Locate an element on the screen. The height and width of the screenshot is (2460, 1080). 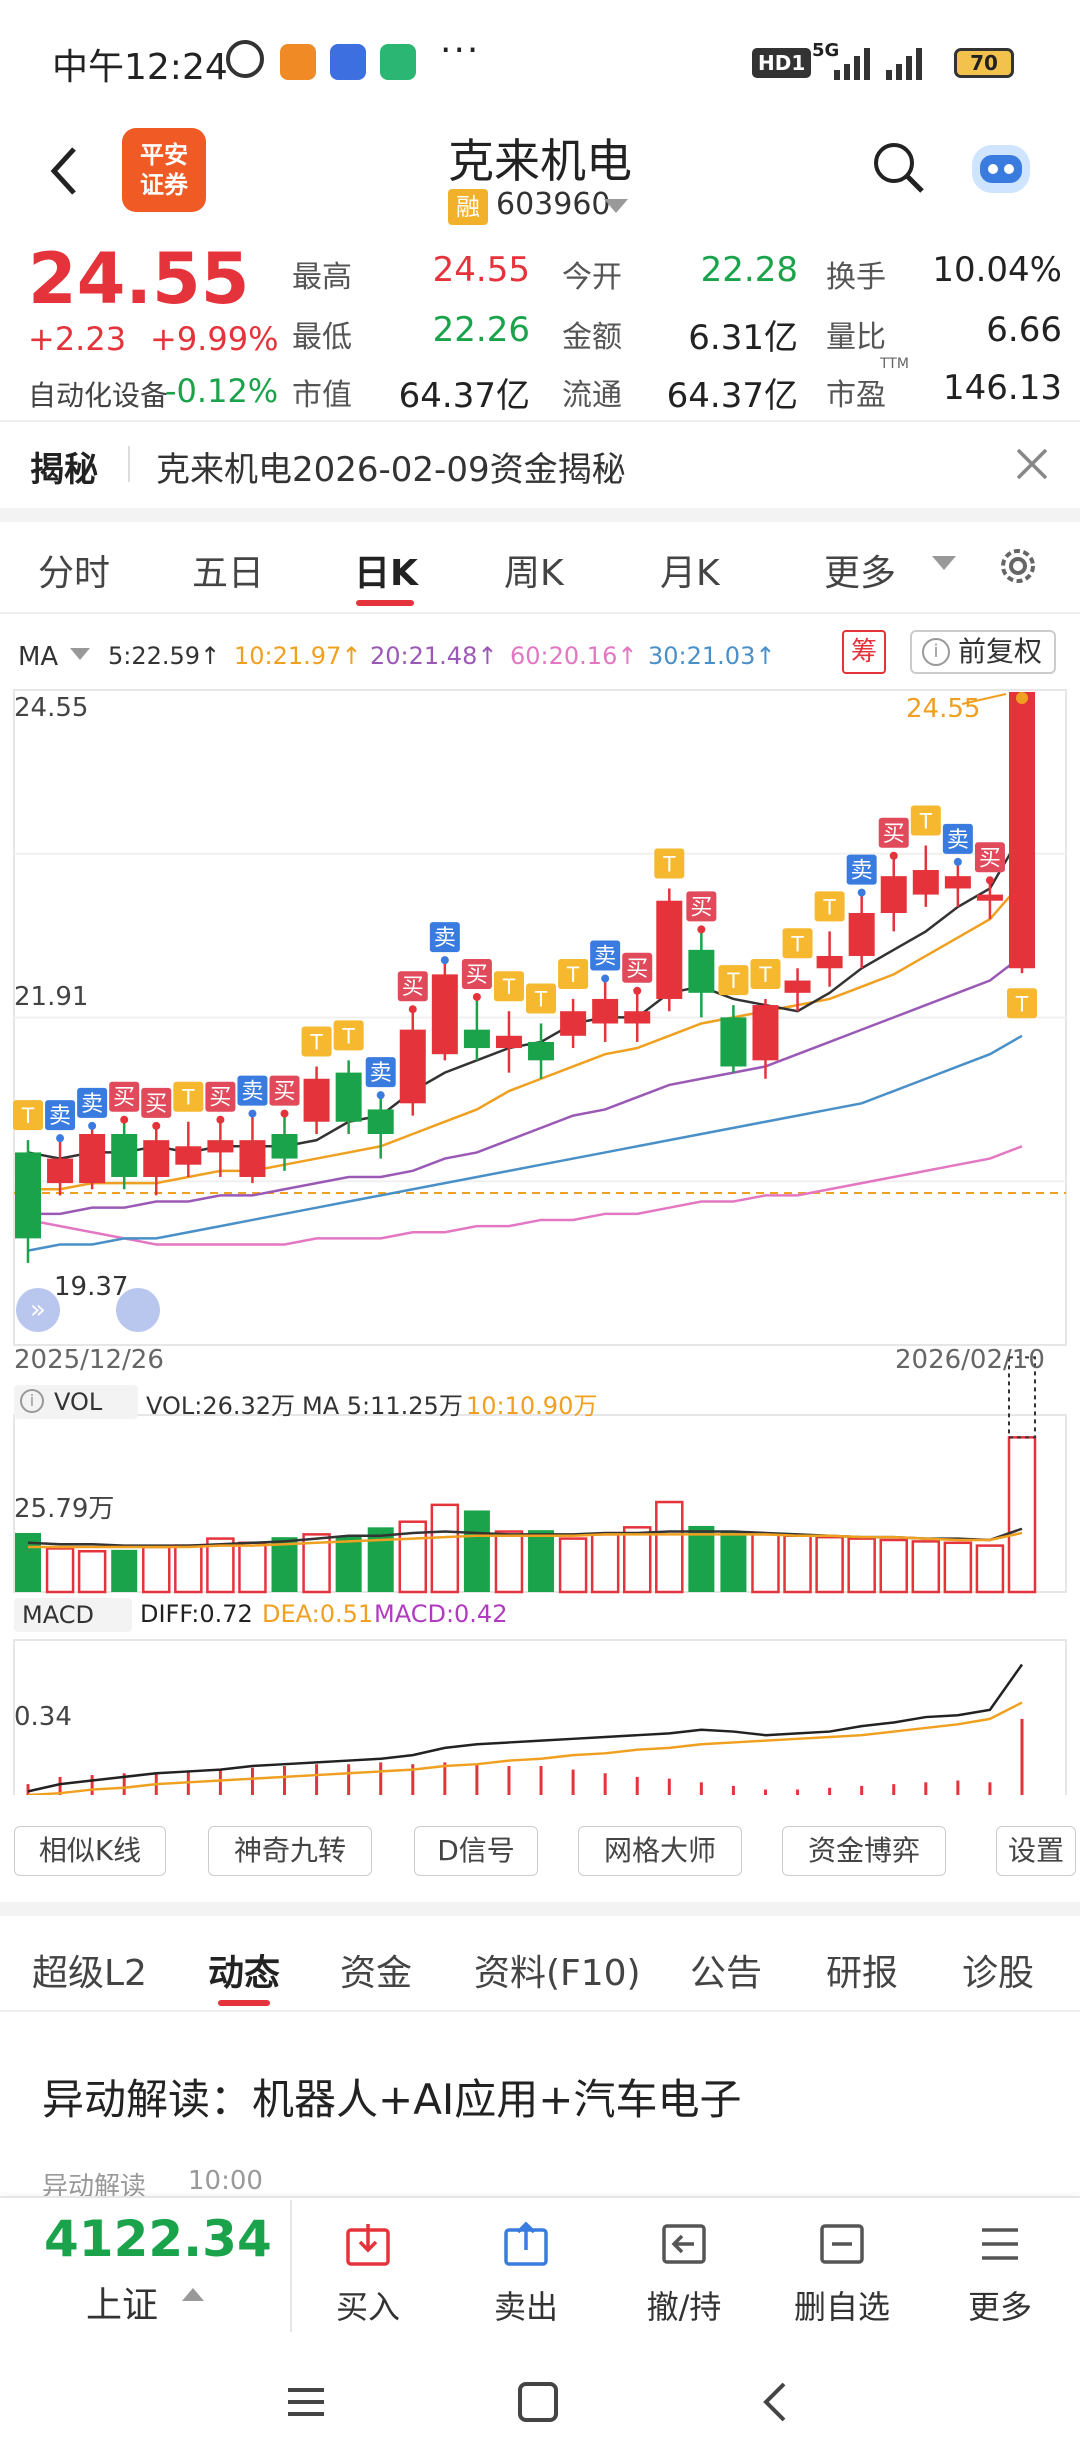
signal-label: 卖 is located at coordinates (60, 1115).